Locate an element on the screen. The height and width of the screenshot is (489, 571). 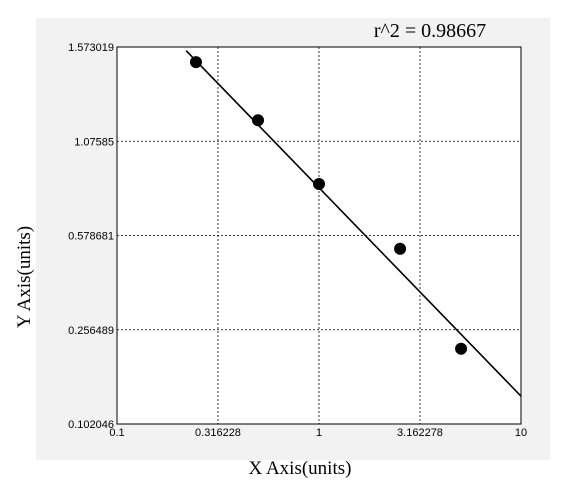
x-axis-label: X Axis(units) is located at coordinates (300, 468).